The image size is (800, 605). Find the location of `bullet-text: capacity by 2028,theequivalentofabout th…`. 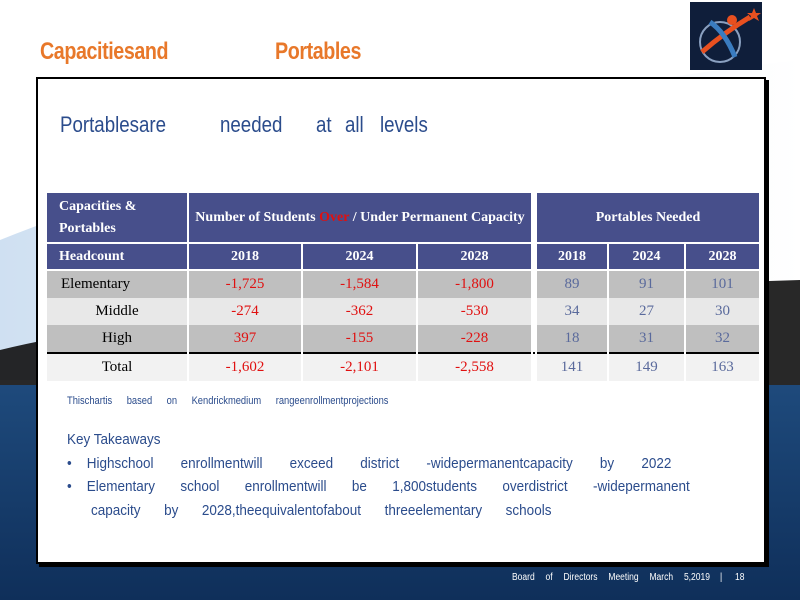

bullet-text: capacity by 2028,theequivalentofabout th… is located at coordinates (321, 510).